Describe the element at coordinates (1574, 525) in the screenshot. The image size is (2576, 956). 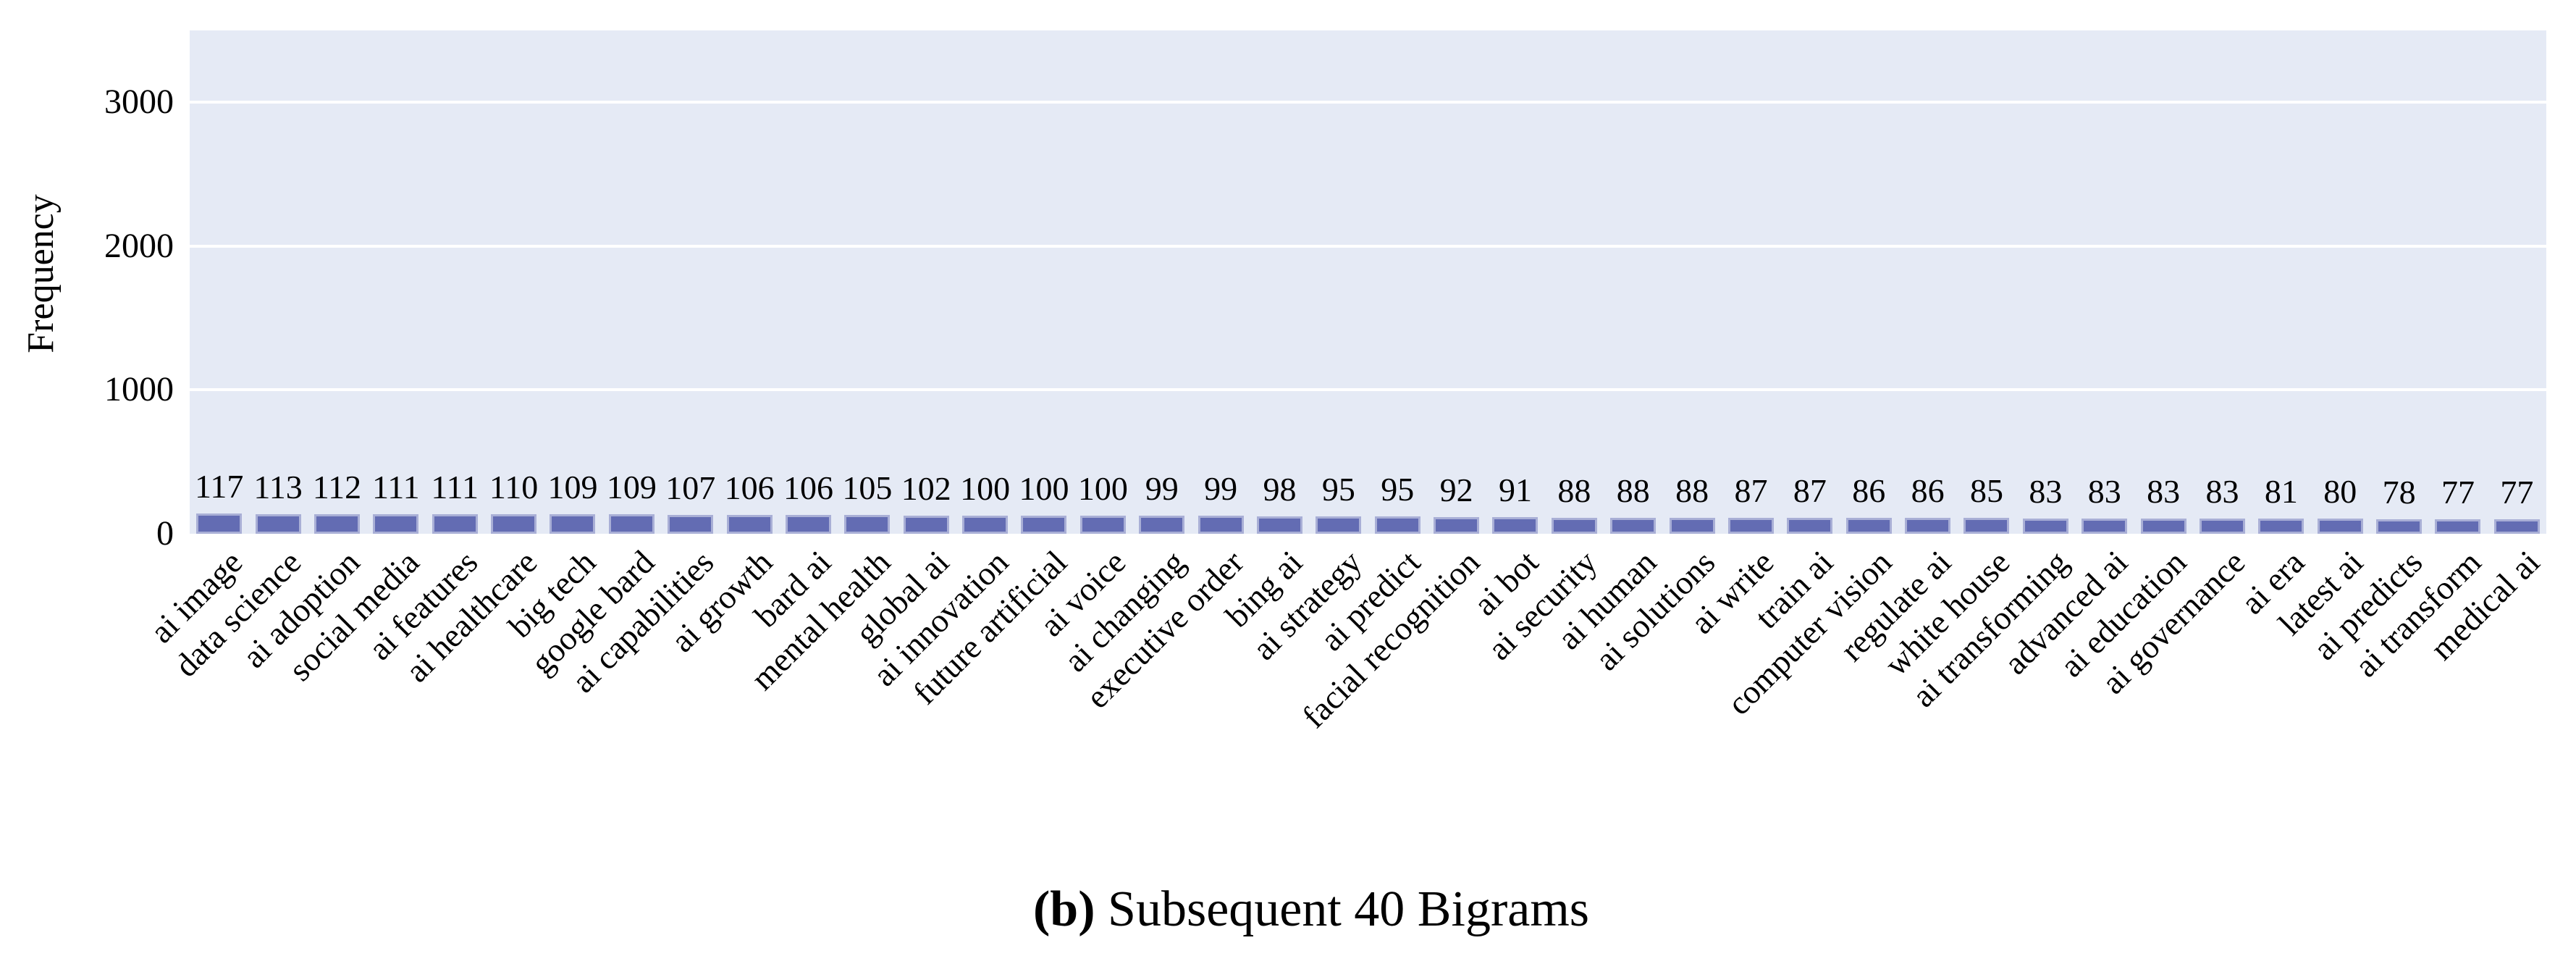
I see `bar-ai-security` at that location.